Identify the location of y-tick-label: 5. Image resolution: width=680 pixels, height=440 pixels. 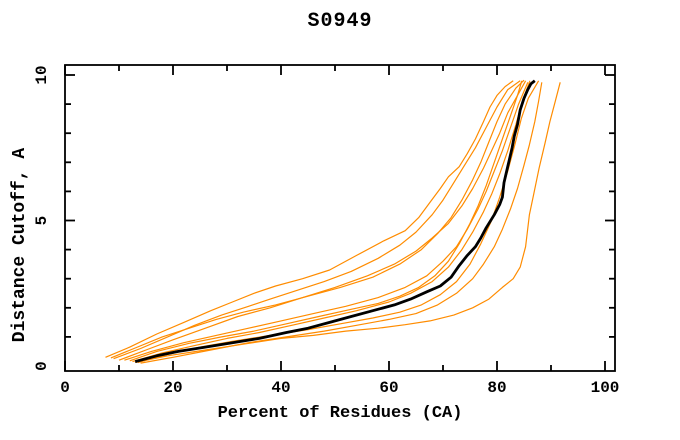
(42, 221).